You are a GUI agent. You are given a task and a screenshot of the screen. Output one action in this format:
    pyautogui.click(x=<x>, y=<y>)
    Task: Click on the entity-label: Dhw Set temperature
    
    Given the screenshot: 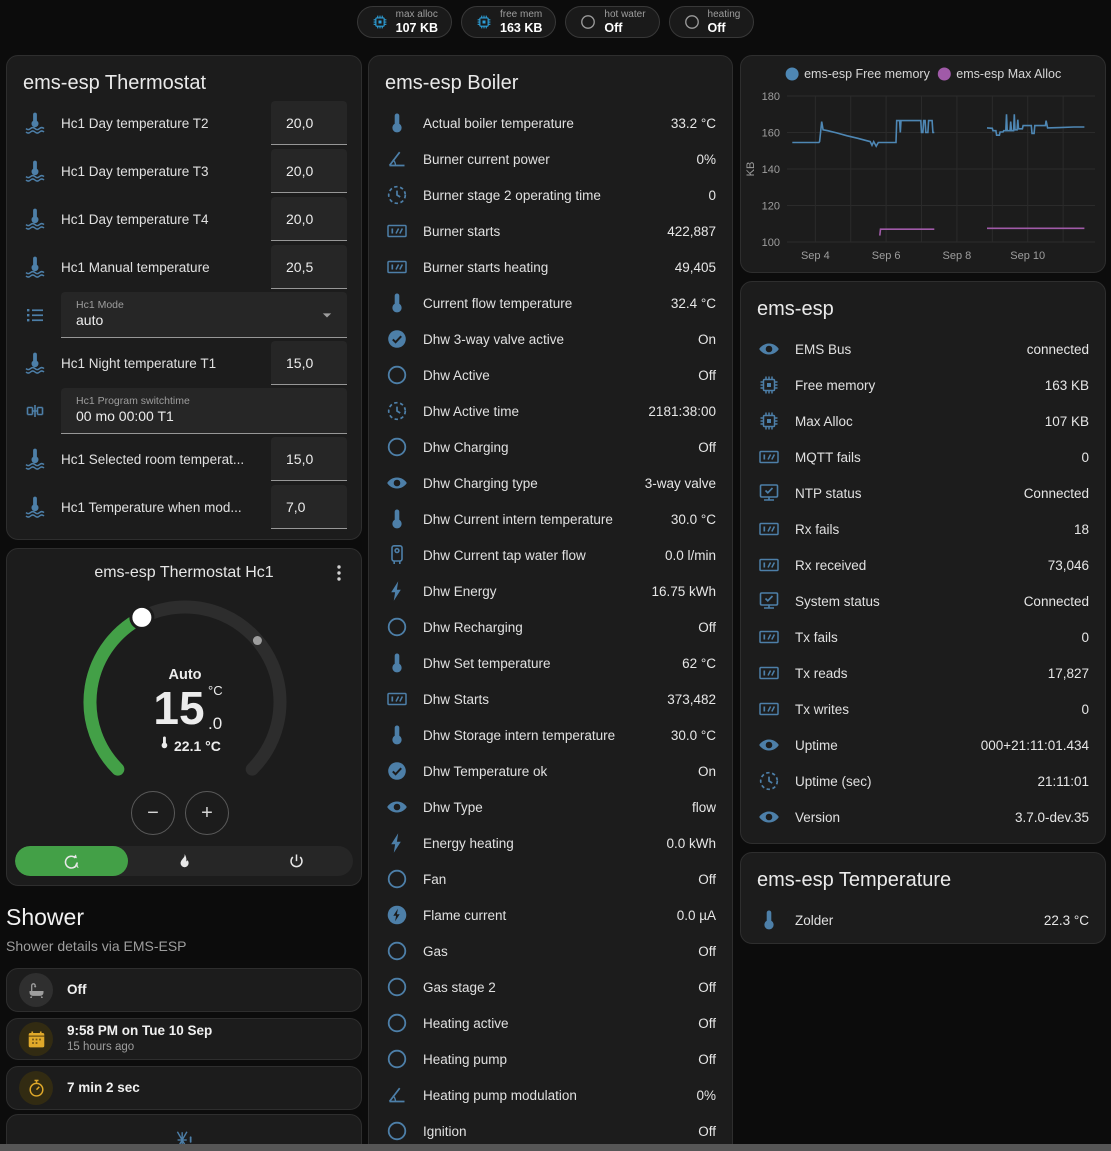 What is the action you would take?
    pyautogui.click(x=487, y=663)
    